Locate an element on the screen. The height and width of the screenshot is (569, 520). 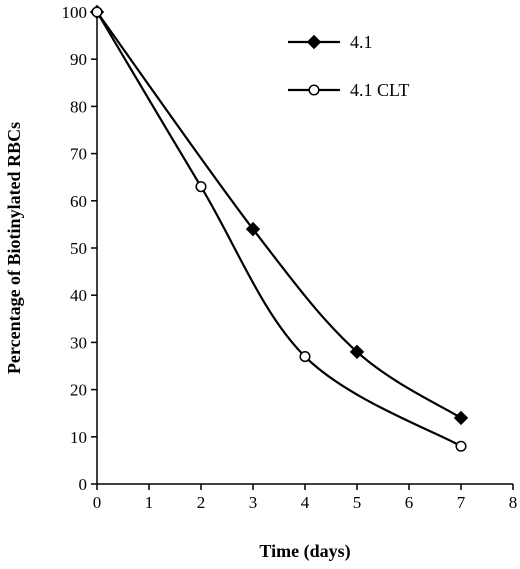
legend-item-2: 4.1 CLT is located at coordinates (348, 90).